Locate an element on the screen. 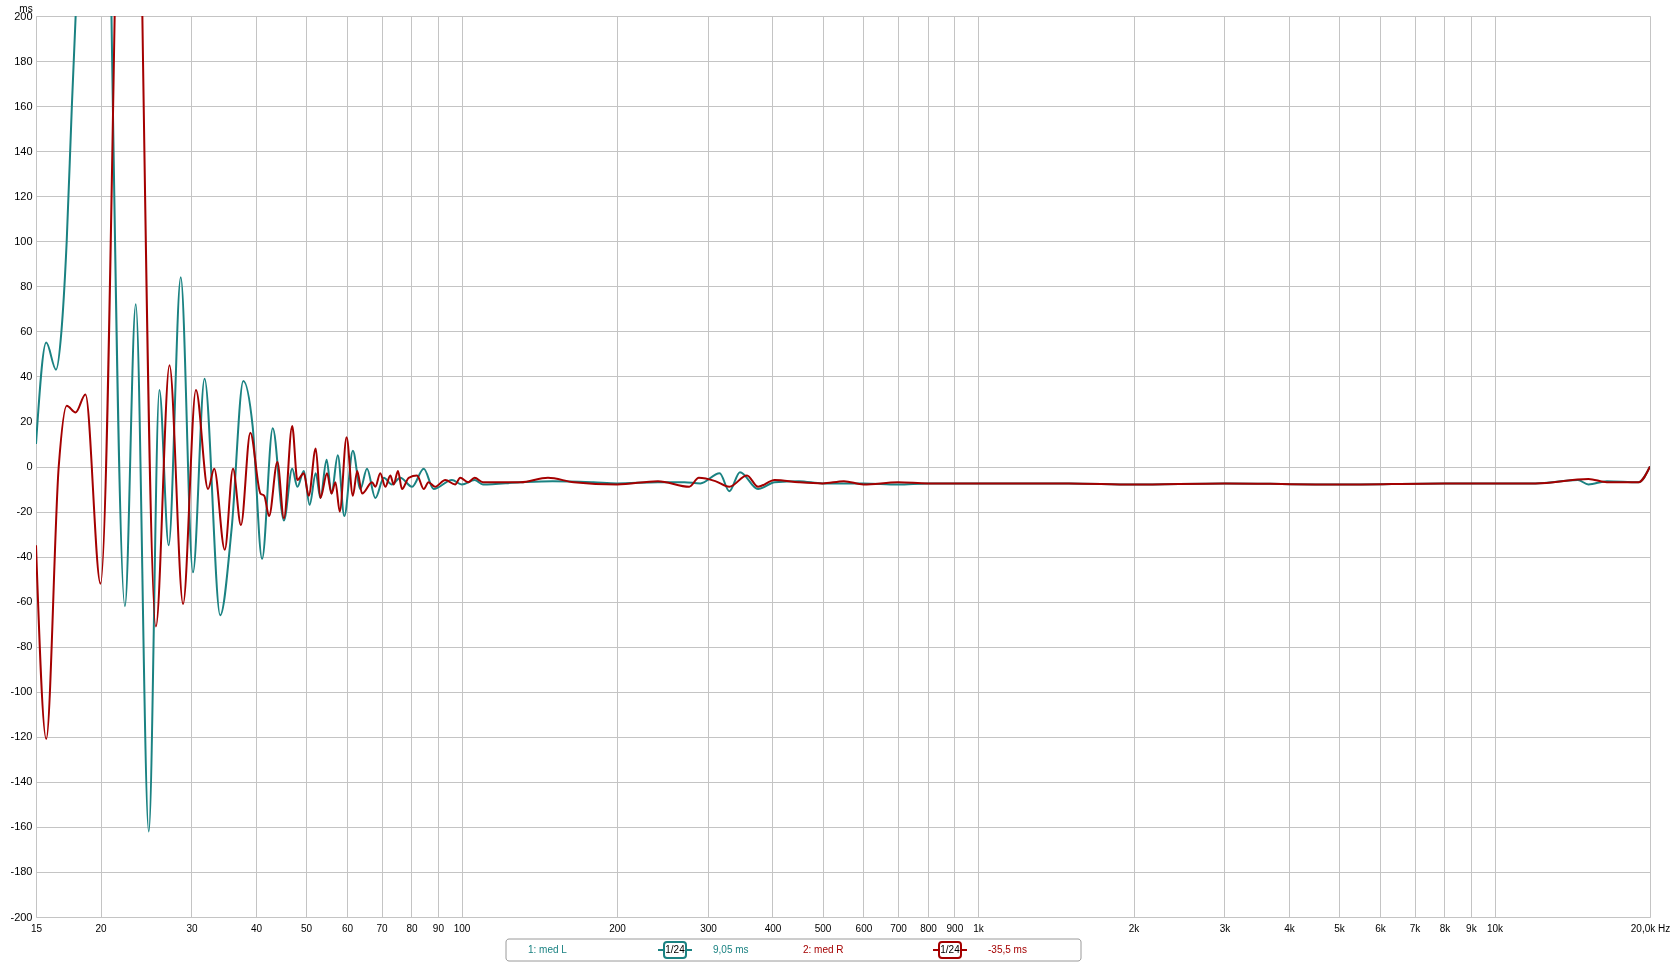 The width and height of the screenshot is (1676, 965). y-tick-label: -160 is located at coordinates (21, 826).